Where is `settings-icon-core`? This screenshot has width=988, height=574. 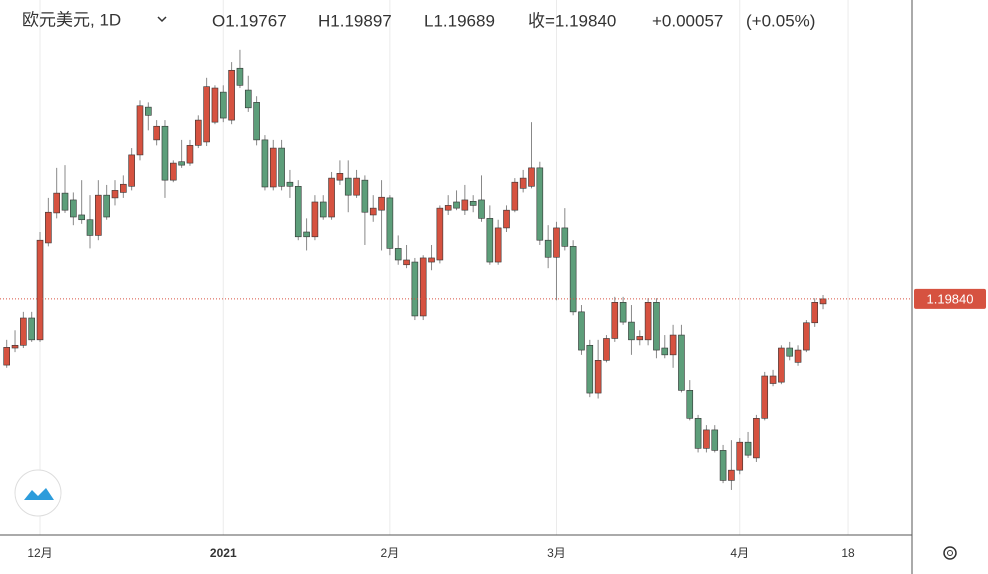 settings-icon-core is located at coordinates (950, 553).